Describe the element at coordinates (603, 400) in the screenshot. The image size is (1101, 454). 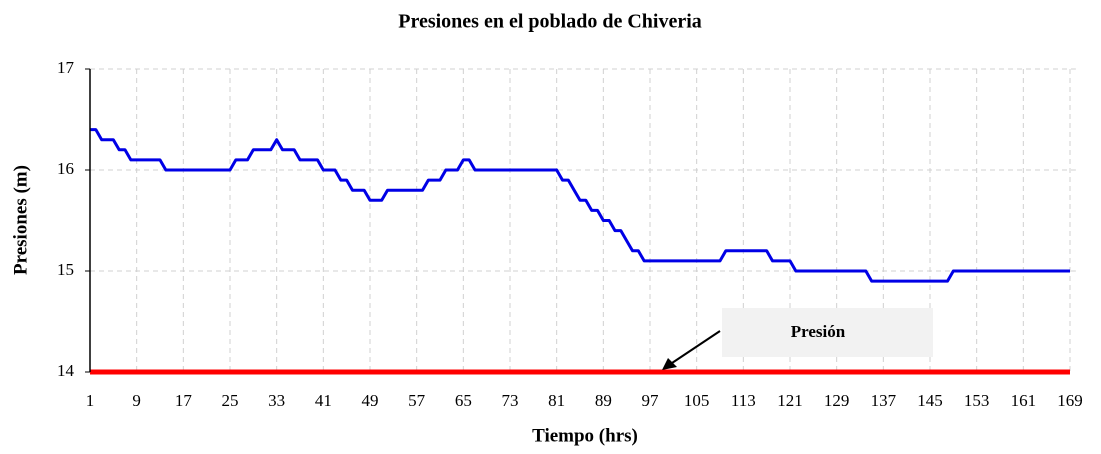
I see `x-tick-label: 89` at that location.